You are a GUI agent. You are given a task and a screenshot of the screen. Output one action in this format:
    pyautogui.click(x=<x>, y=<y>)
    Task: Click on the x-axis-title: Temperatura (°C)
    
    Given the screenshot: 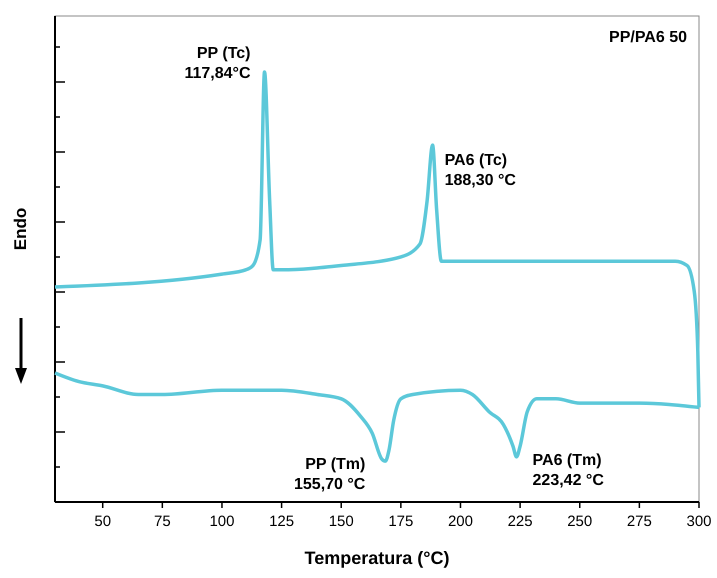 What is the action you would take?
    pyautogui.click(x=377, y=558)
    